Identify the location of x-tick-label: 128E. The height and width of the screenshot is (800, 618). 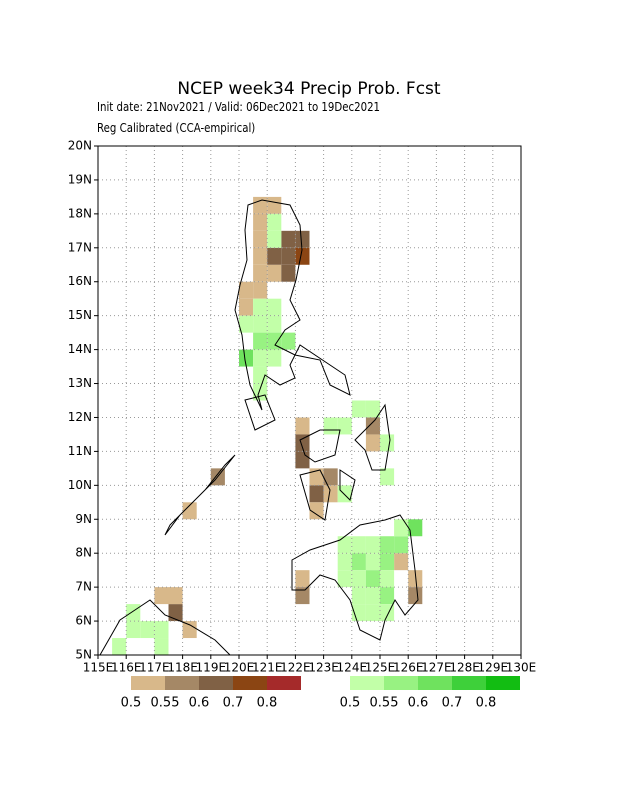
(464, 668).